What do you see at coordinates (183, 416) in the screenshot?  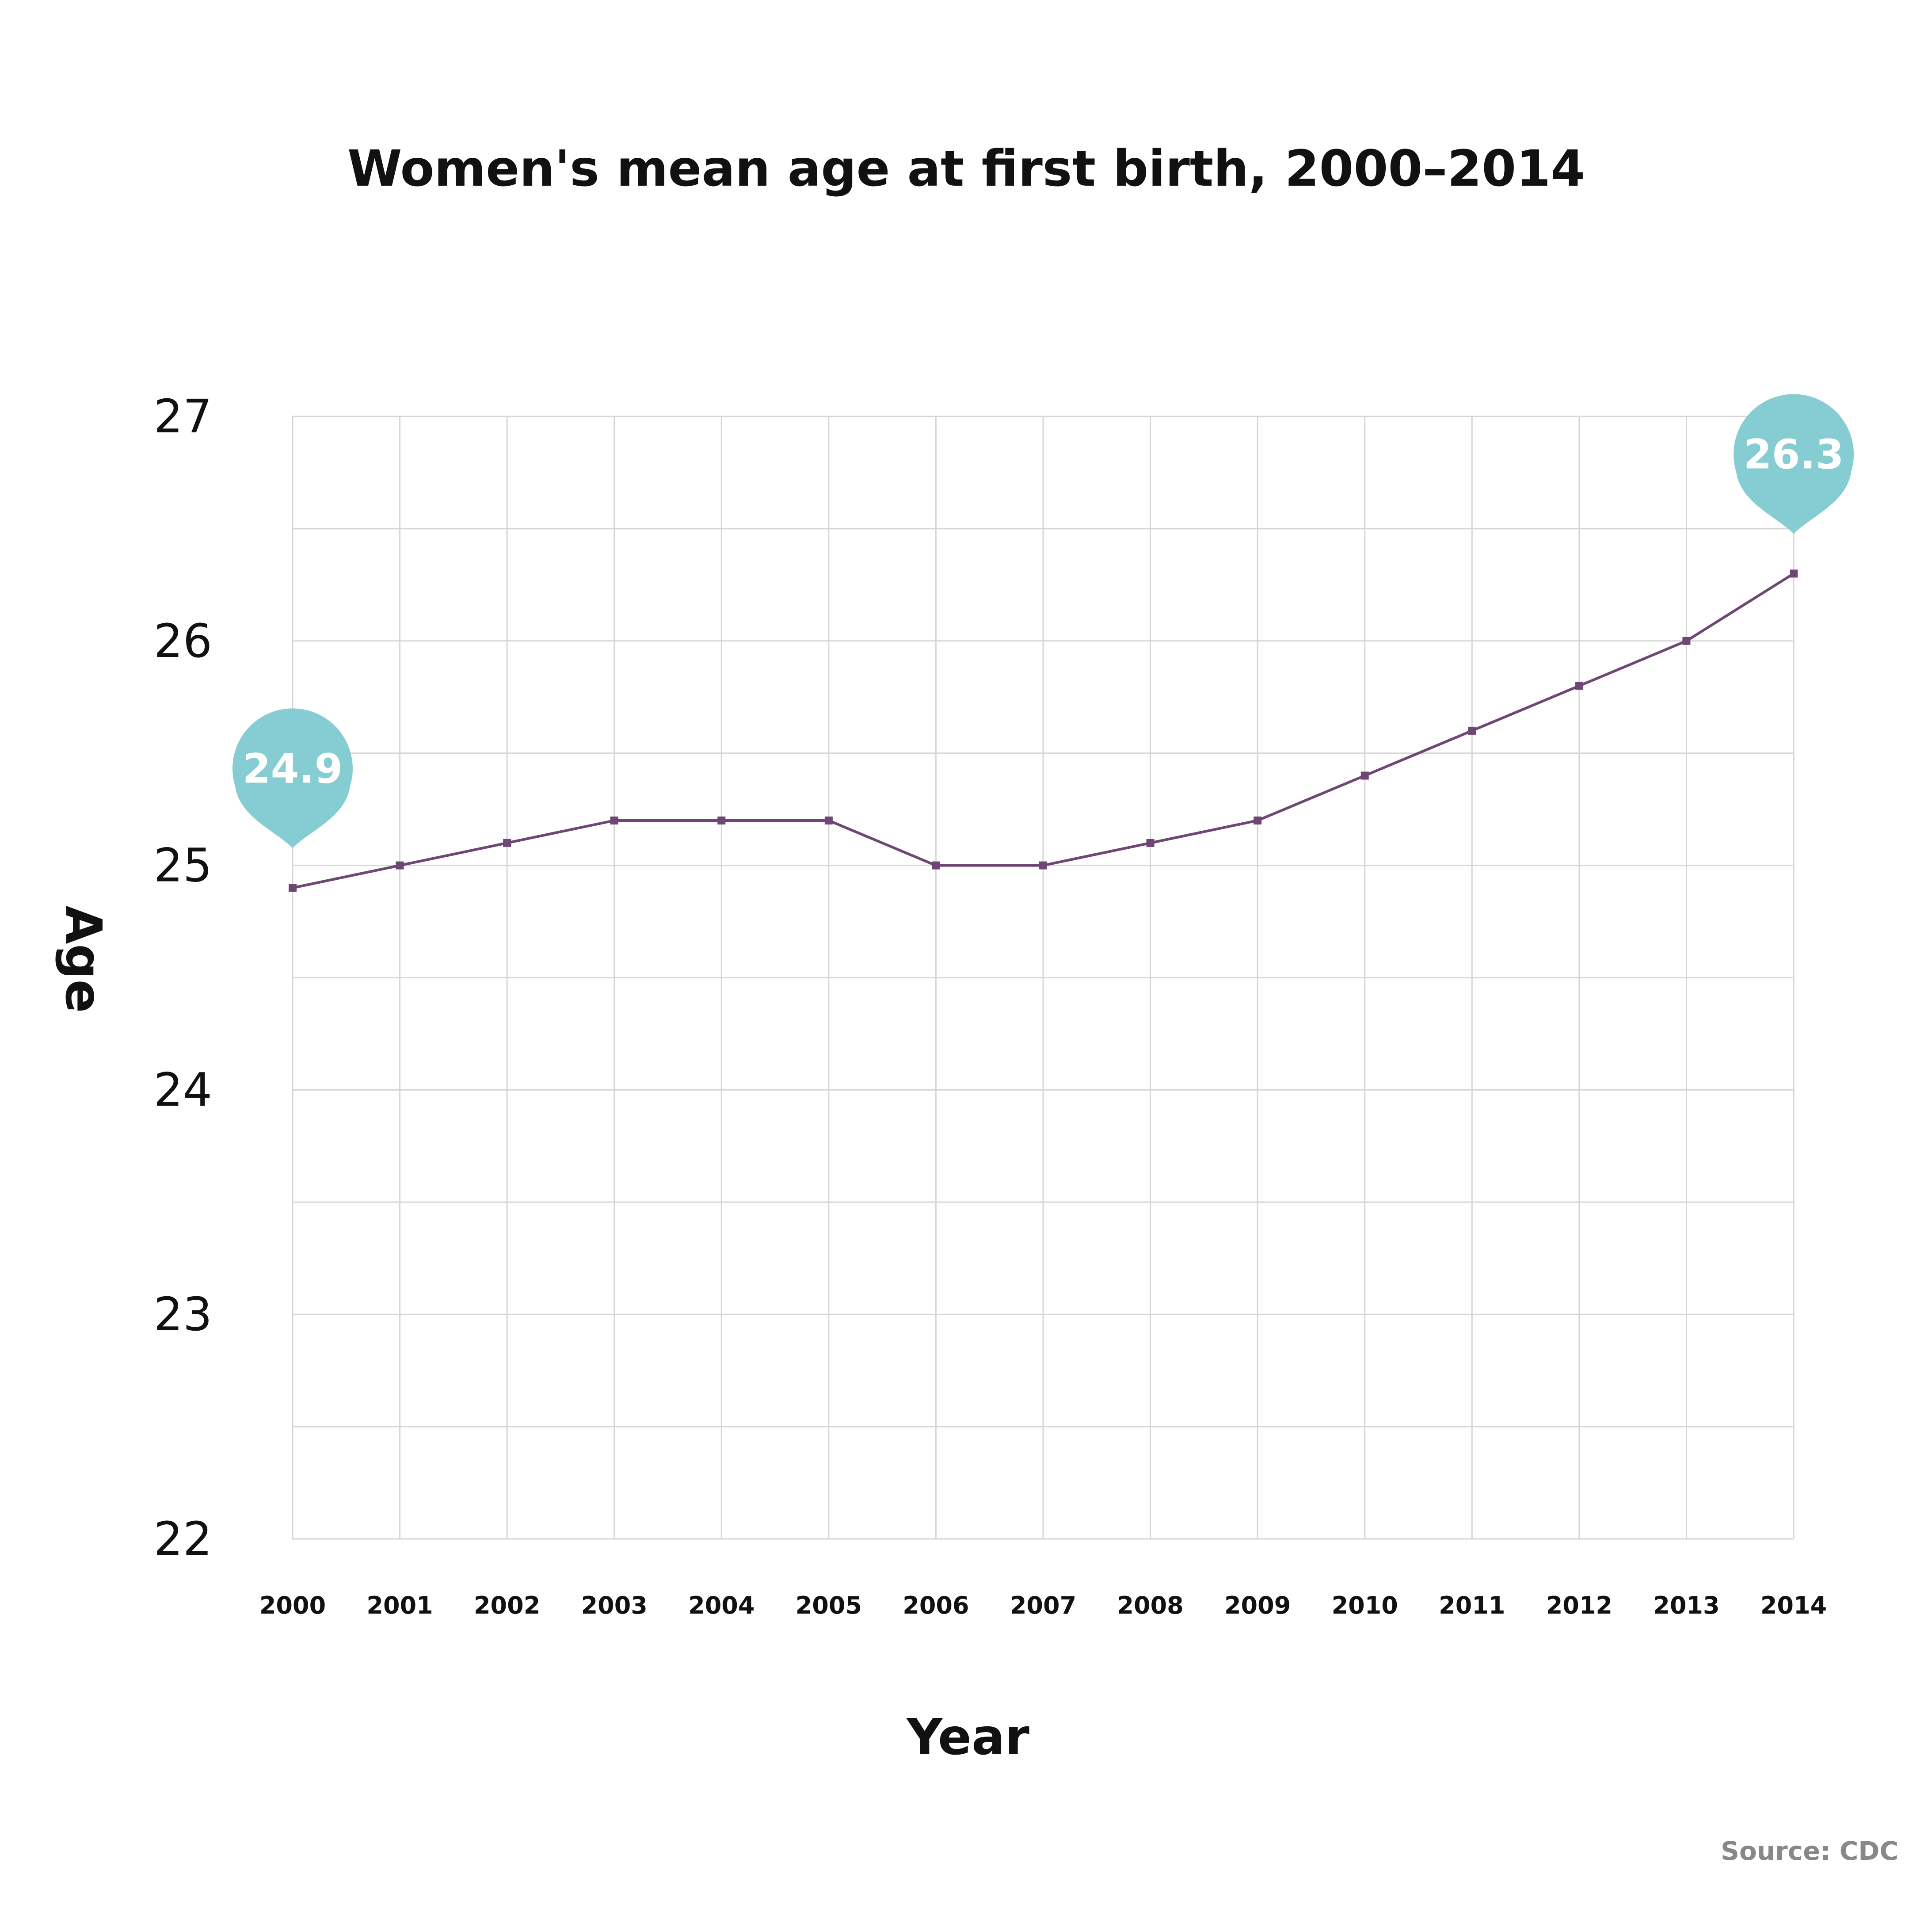 I see `y-tick-label: 27` at bounding box center [183, 416].